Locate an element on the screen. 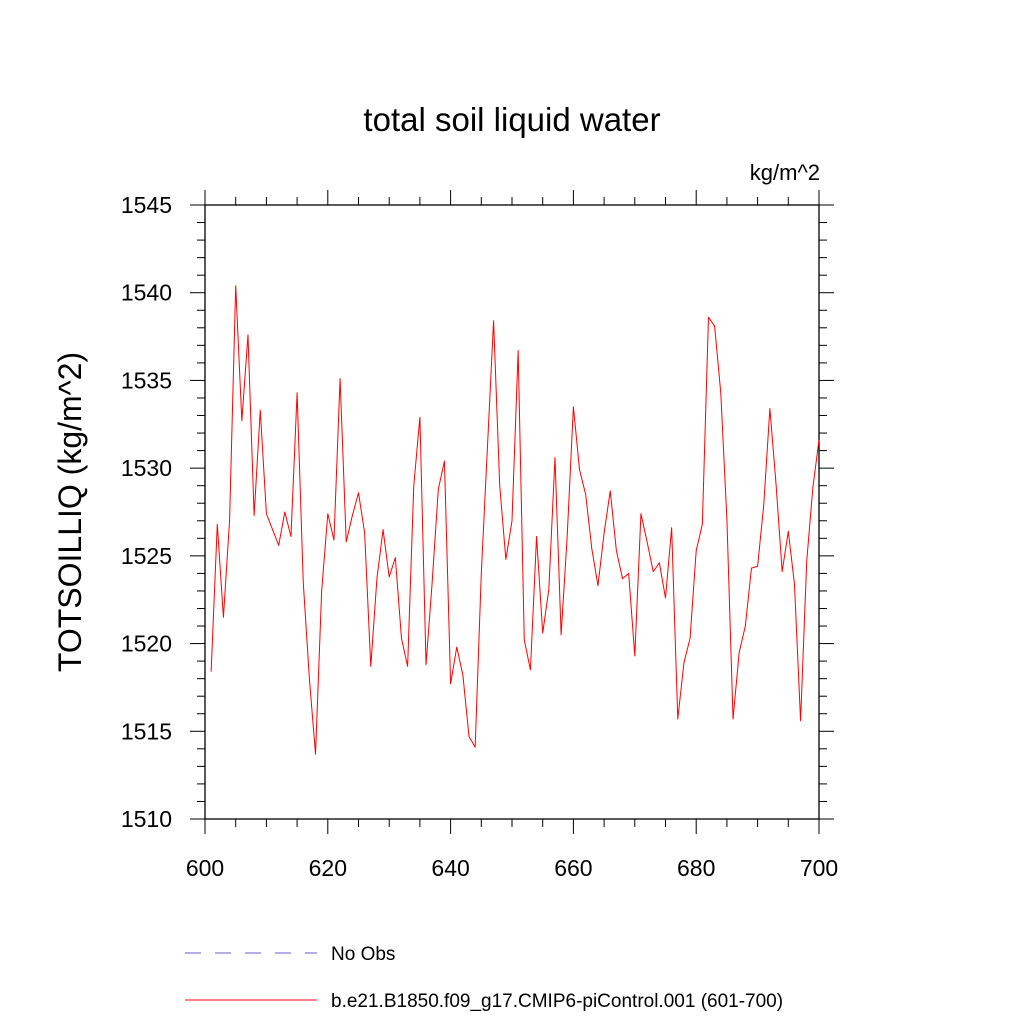  y-tick-label: 1535 is located at coordinates (146, 380).